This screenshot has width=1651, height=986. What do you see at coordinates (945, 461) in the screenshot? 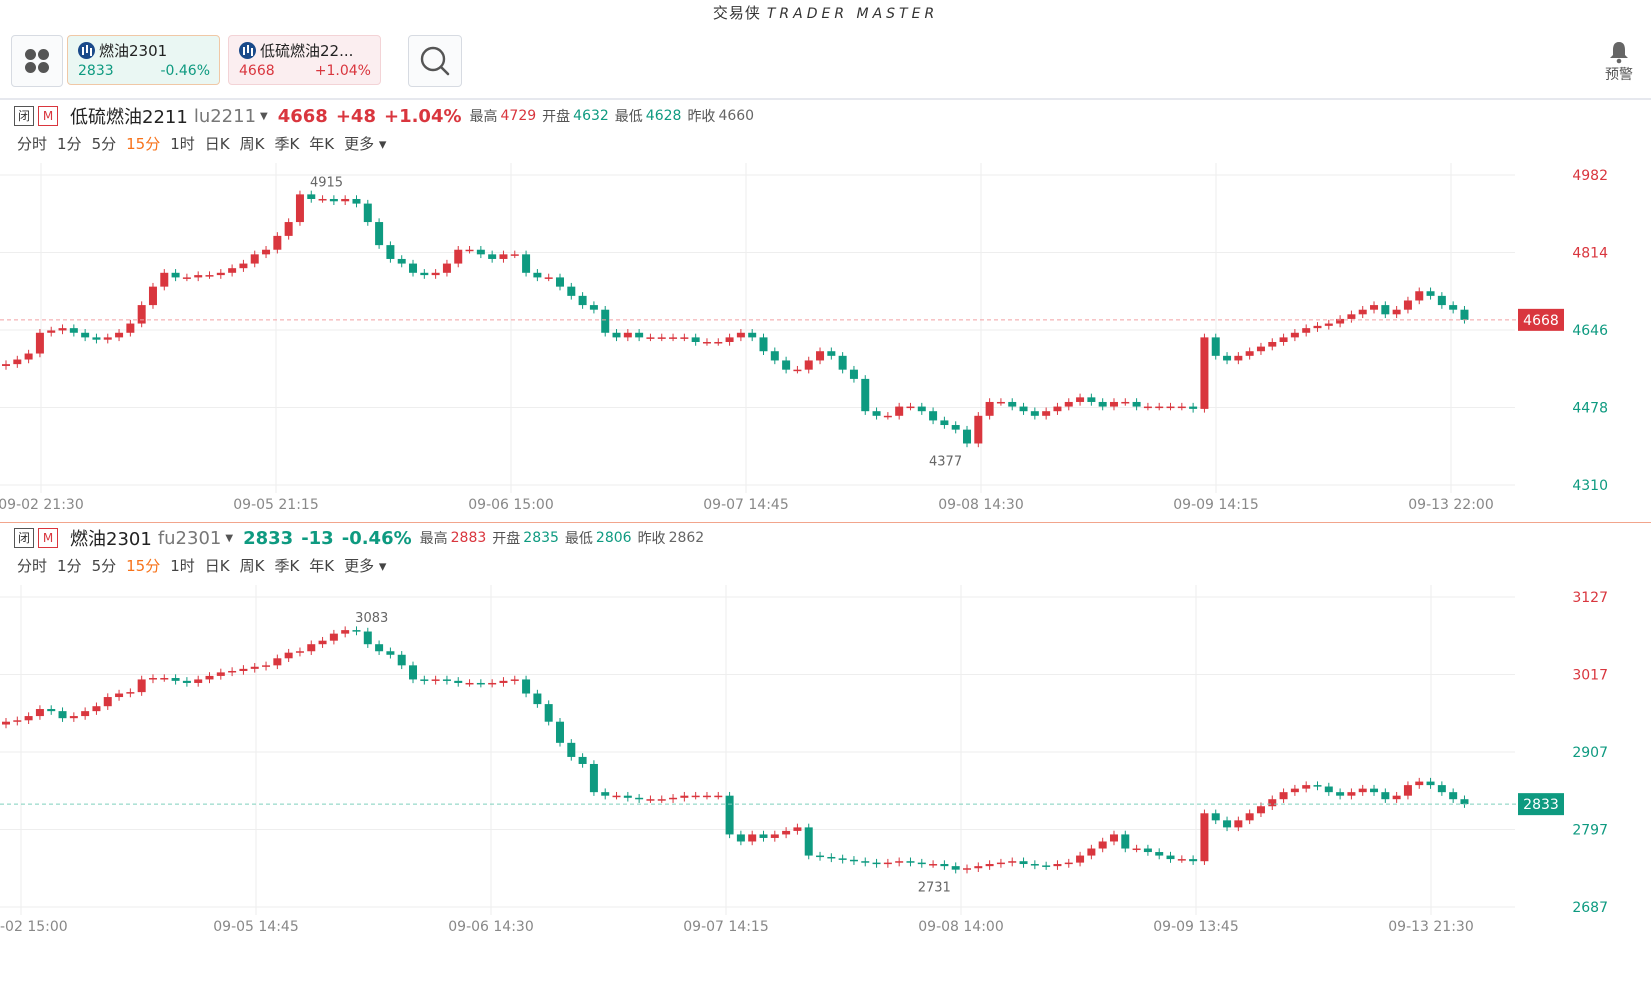
I see `min-price-marker: 4377` at bounding box center [945, 461].